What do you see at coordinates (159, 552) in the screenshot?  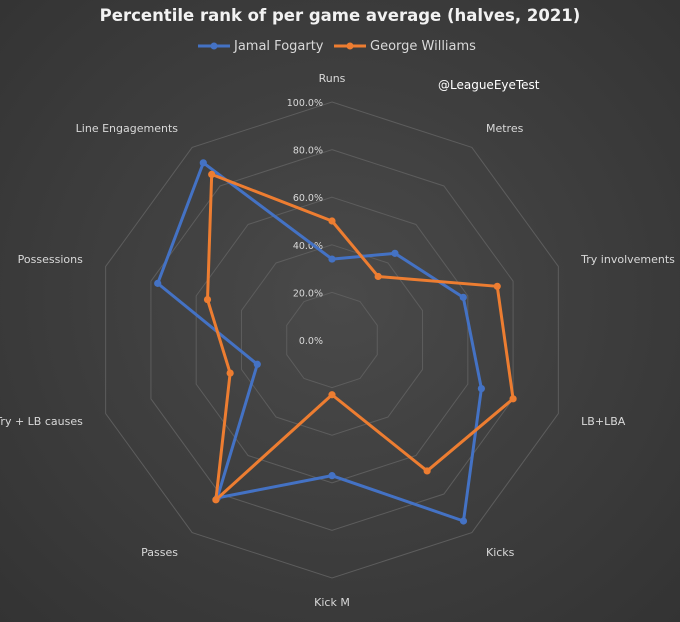 I see `category-label: Passes` at bounding box center [159, 552].